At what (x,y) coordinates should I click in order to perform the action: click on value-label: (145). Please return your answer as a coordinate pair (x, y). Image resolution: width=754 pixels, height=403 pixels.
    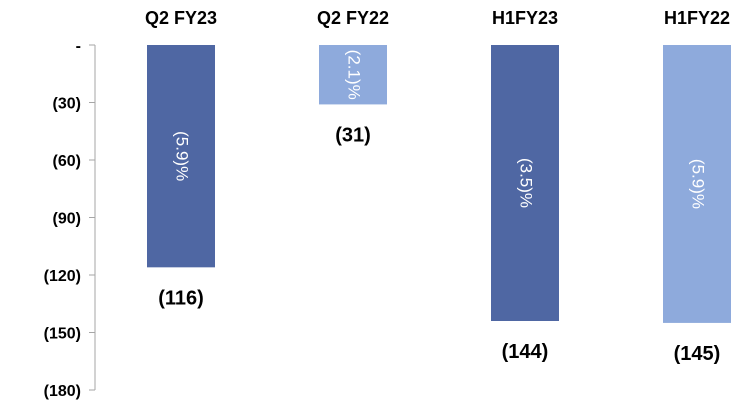
    Looking at the image, I should click on (697, 354).